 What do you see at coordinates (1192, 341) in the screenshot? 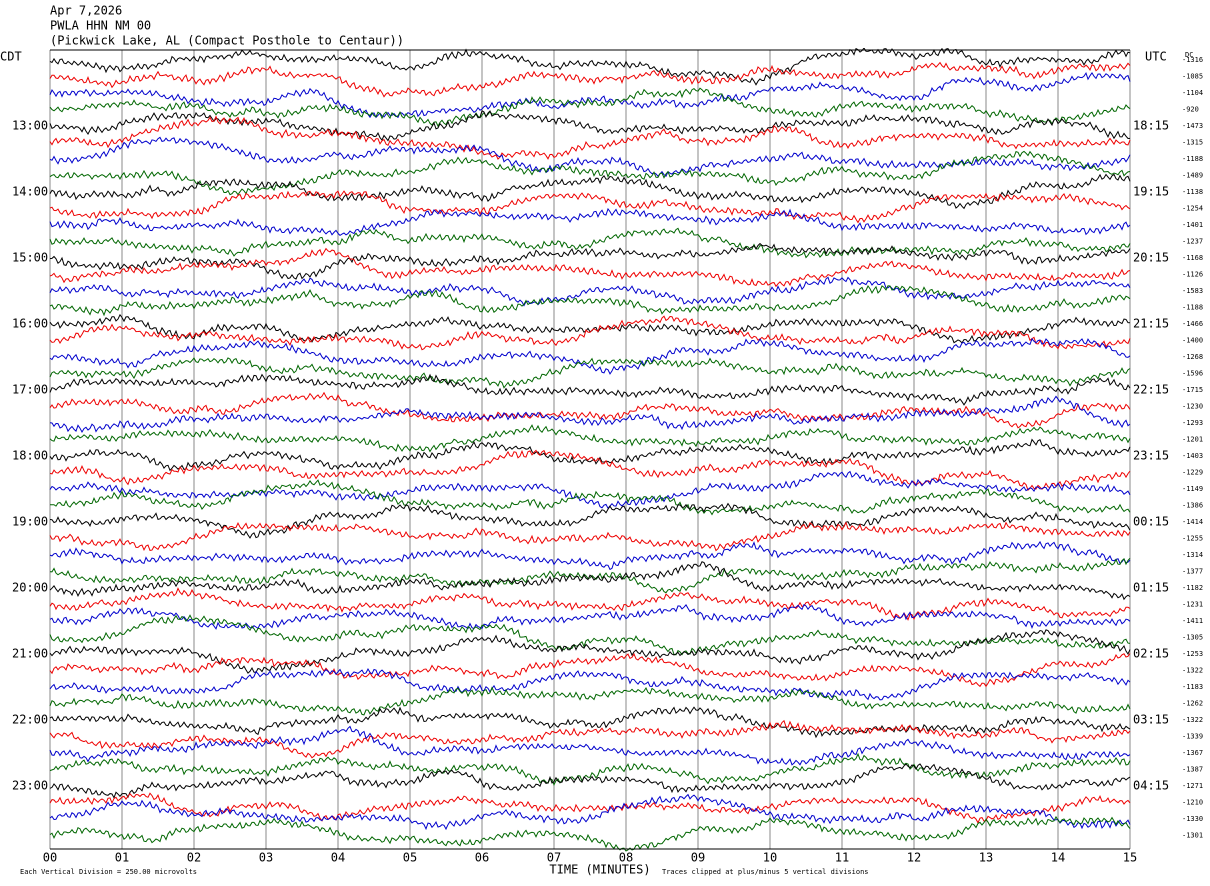
I see `dc-value: -1400` at bounding box center [1192, 341].